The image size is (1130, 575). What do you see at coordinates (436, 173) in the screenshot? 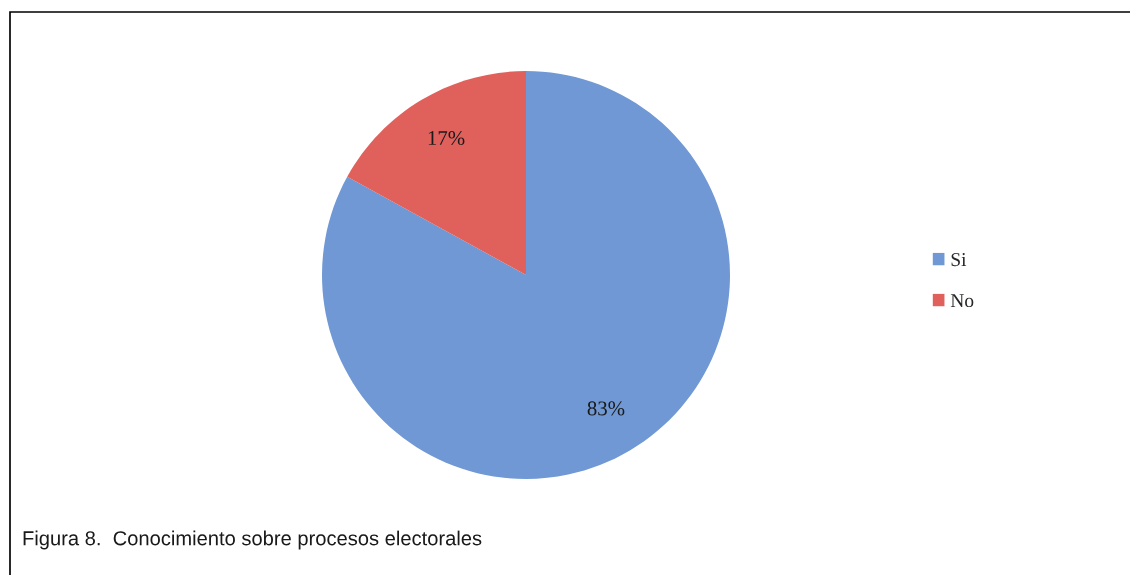
I see `pie-slice` at bounding box center [436, 173].